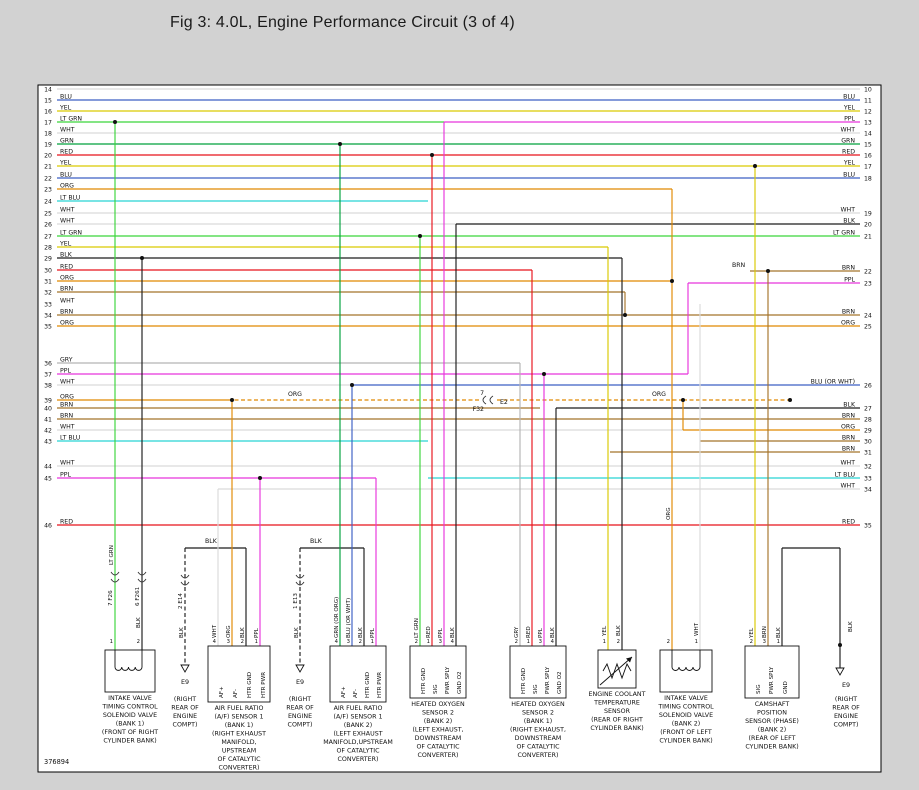  I want to click on component-label: (FRONT OF RIGHT, so click(130, 732).